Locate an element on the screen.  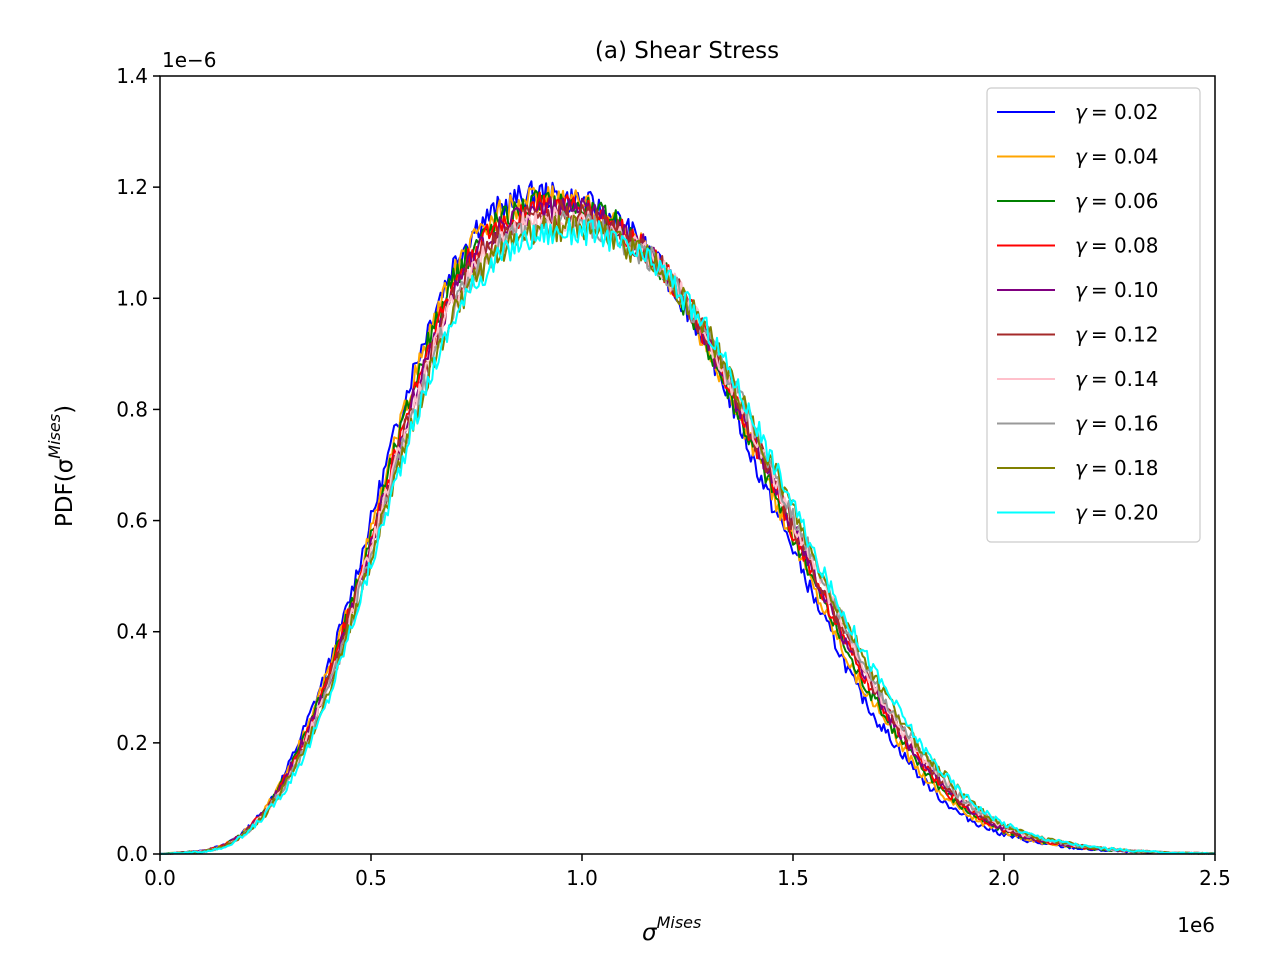
legend-label-value: = 0.10 is located at coordinates (1125, 290).